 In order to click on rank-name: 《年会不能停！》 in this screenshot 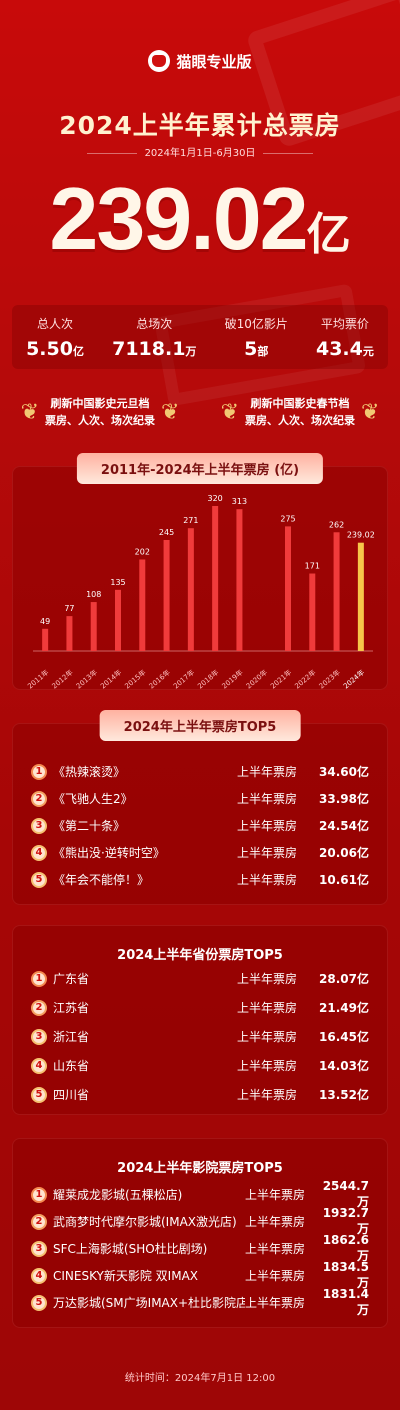, I will do `click(101, 880)`.